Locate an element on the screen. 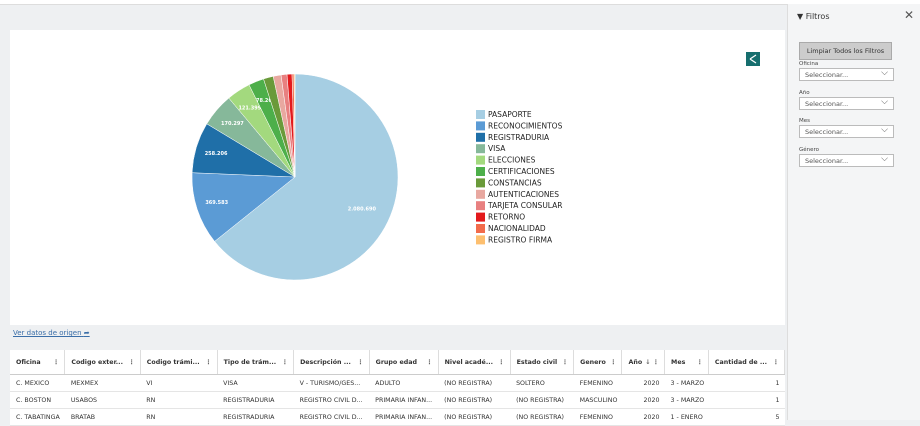 The image size is (920, 426). data-label: 369.583 is located at coordinates (216, 203).